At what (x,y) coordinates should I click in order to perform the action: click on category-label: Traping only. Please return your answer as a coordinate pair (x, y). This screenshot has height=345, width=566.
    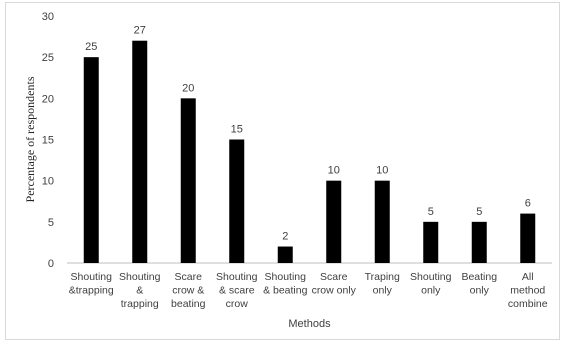
    Looking at the image, I should click on (382, 284).